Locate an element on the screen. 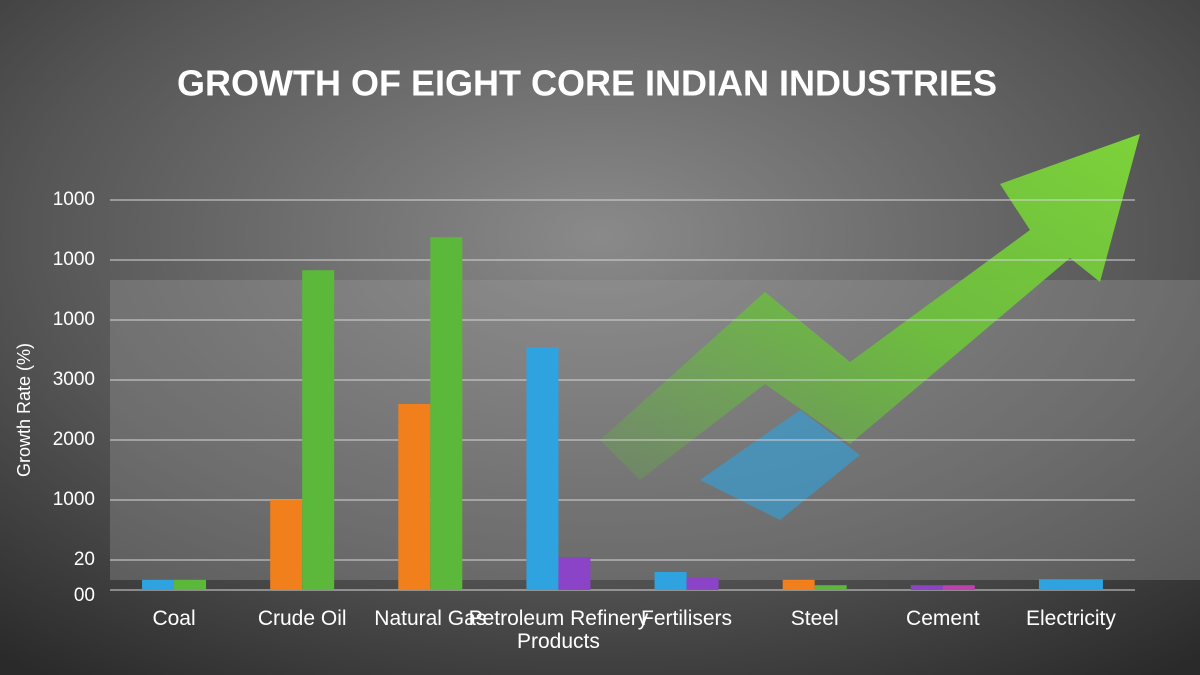  x-tick-label: Coal is located at coordinates (174, 618).